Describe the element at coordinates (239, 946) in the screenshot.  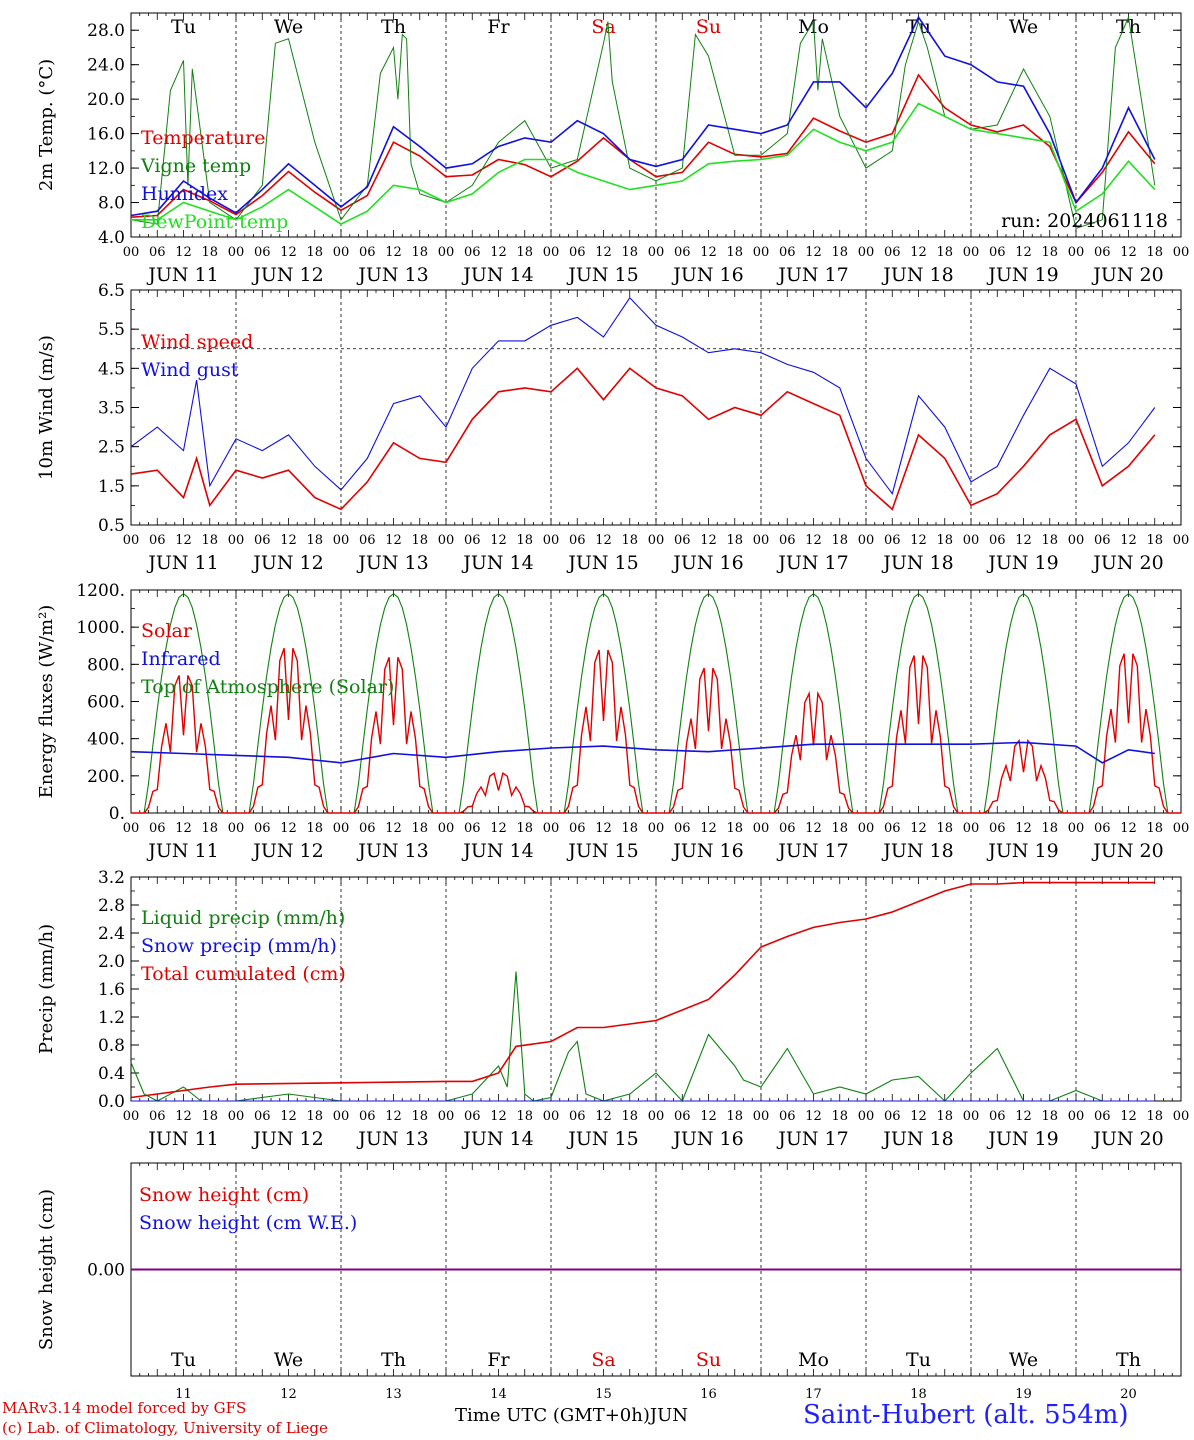
I see `legend-entry: Snow precip (mm/h)` at that location.